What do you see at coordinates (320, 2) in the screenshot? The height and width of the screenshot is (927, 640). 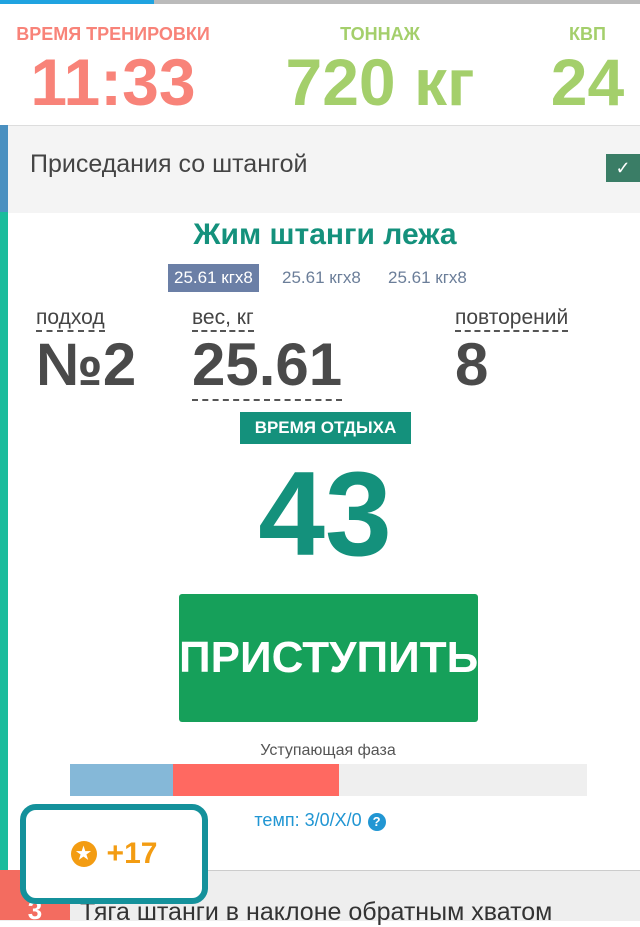 I see `workout-progress-bar` at bounding box center [320, 2].